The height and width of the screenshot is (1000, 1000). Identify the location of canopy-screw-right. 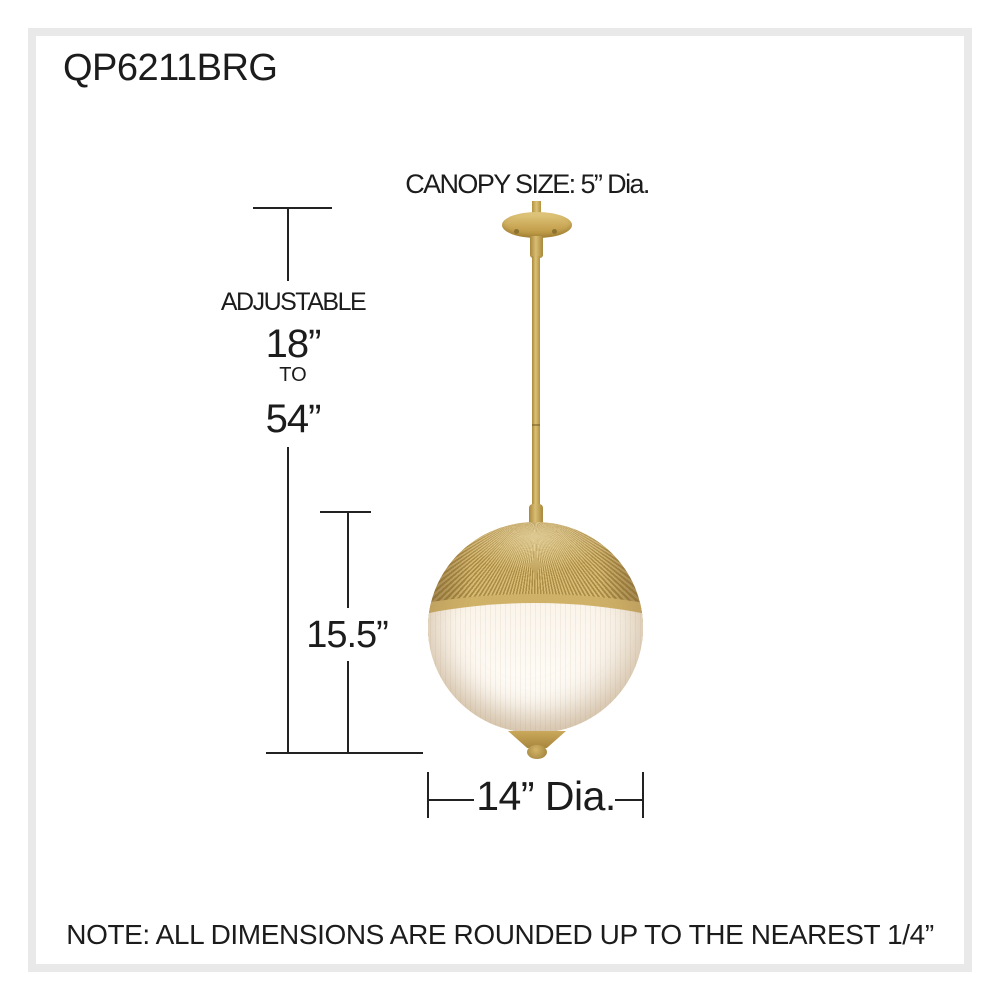
(554, 231).